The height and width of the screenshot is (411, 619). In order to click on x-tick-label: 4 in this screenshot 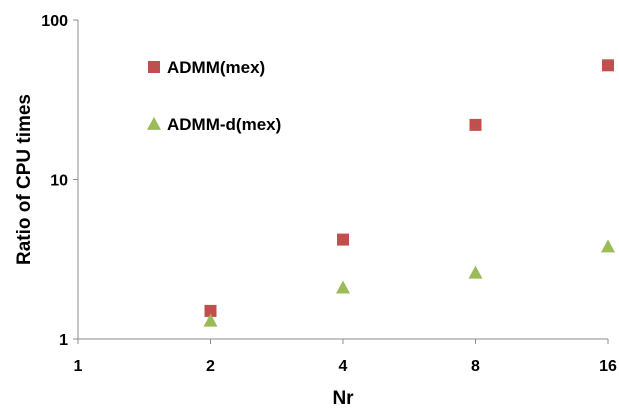, I will do `click(343, 366)`.